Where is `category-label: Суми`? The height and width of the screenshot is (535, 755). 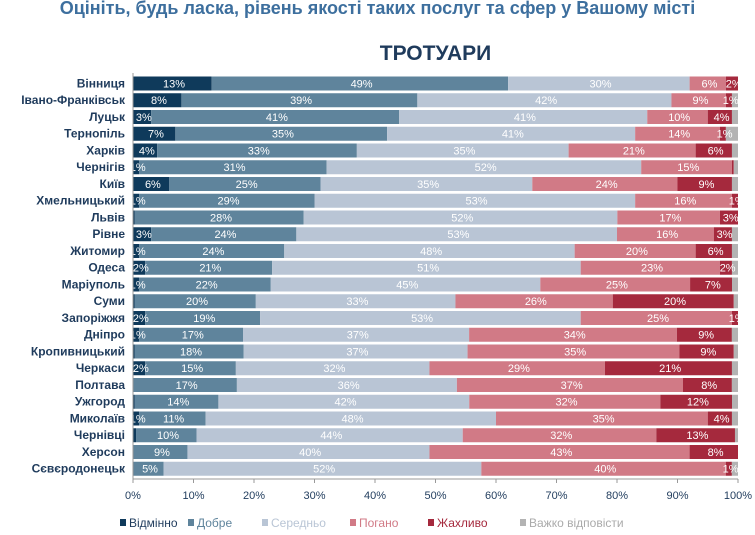 category-label: Суми is located at coordinates (109, 301).